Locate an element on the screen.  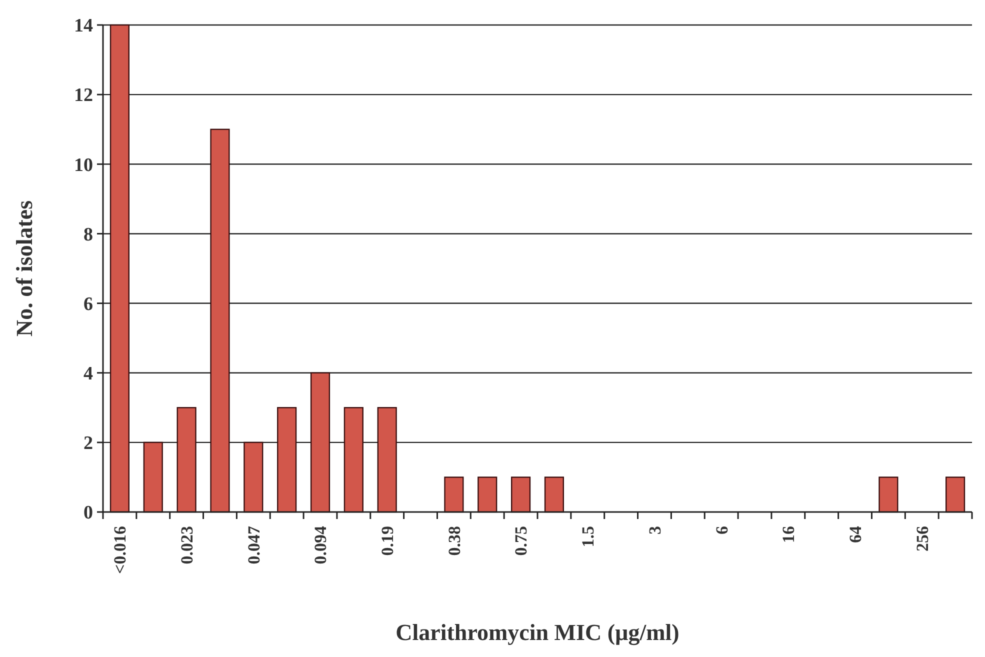
x-tick-label: 0.023 is located at coordinates (187, 545).